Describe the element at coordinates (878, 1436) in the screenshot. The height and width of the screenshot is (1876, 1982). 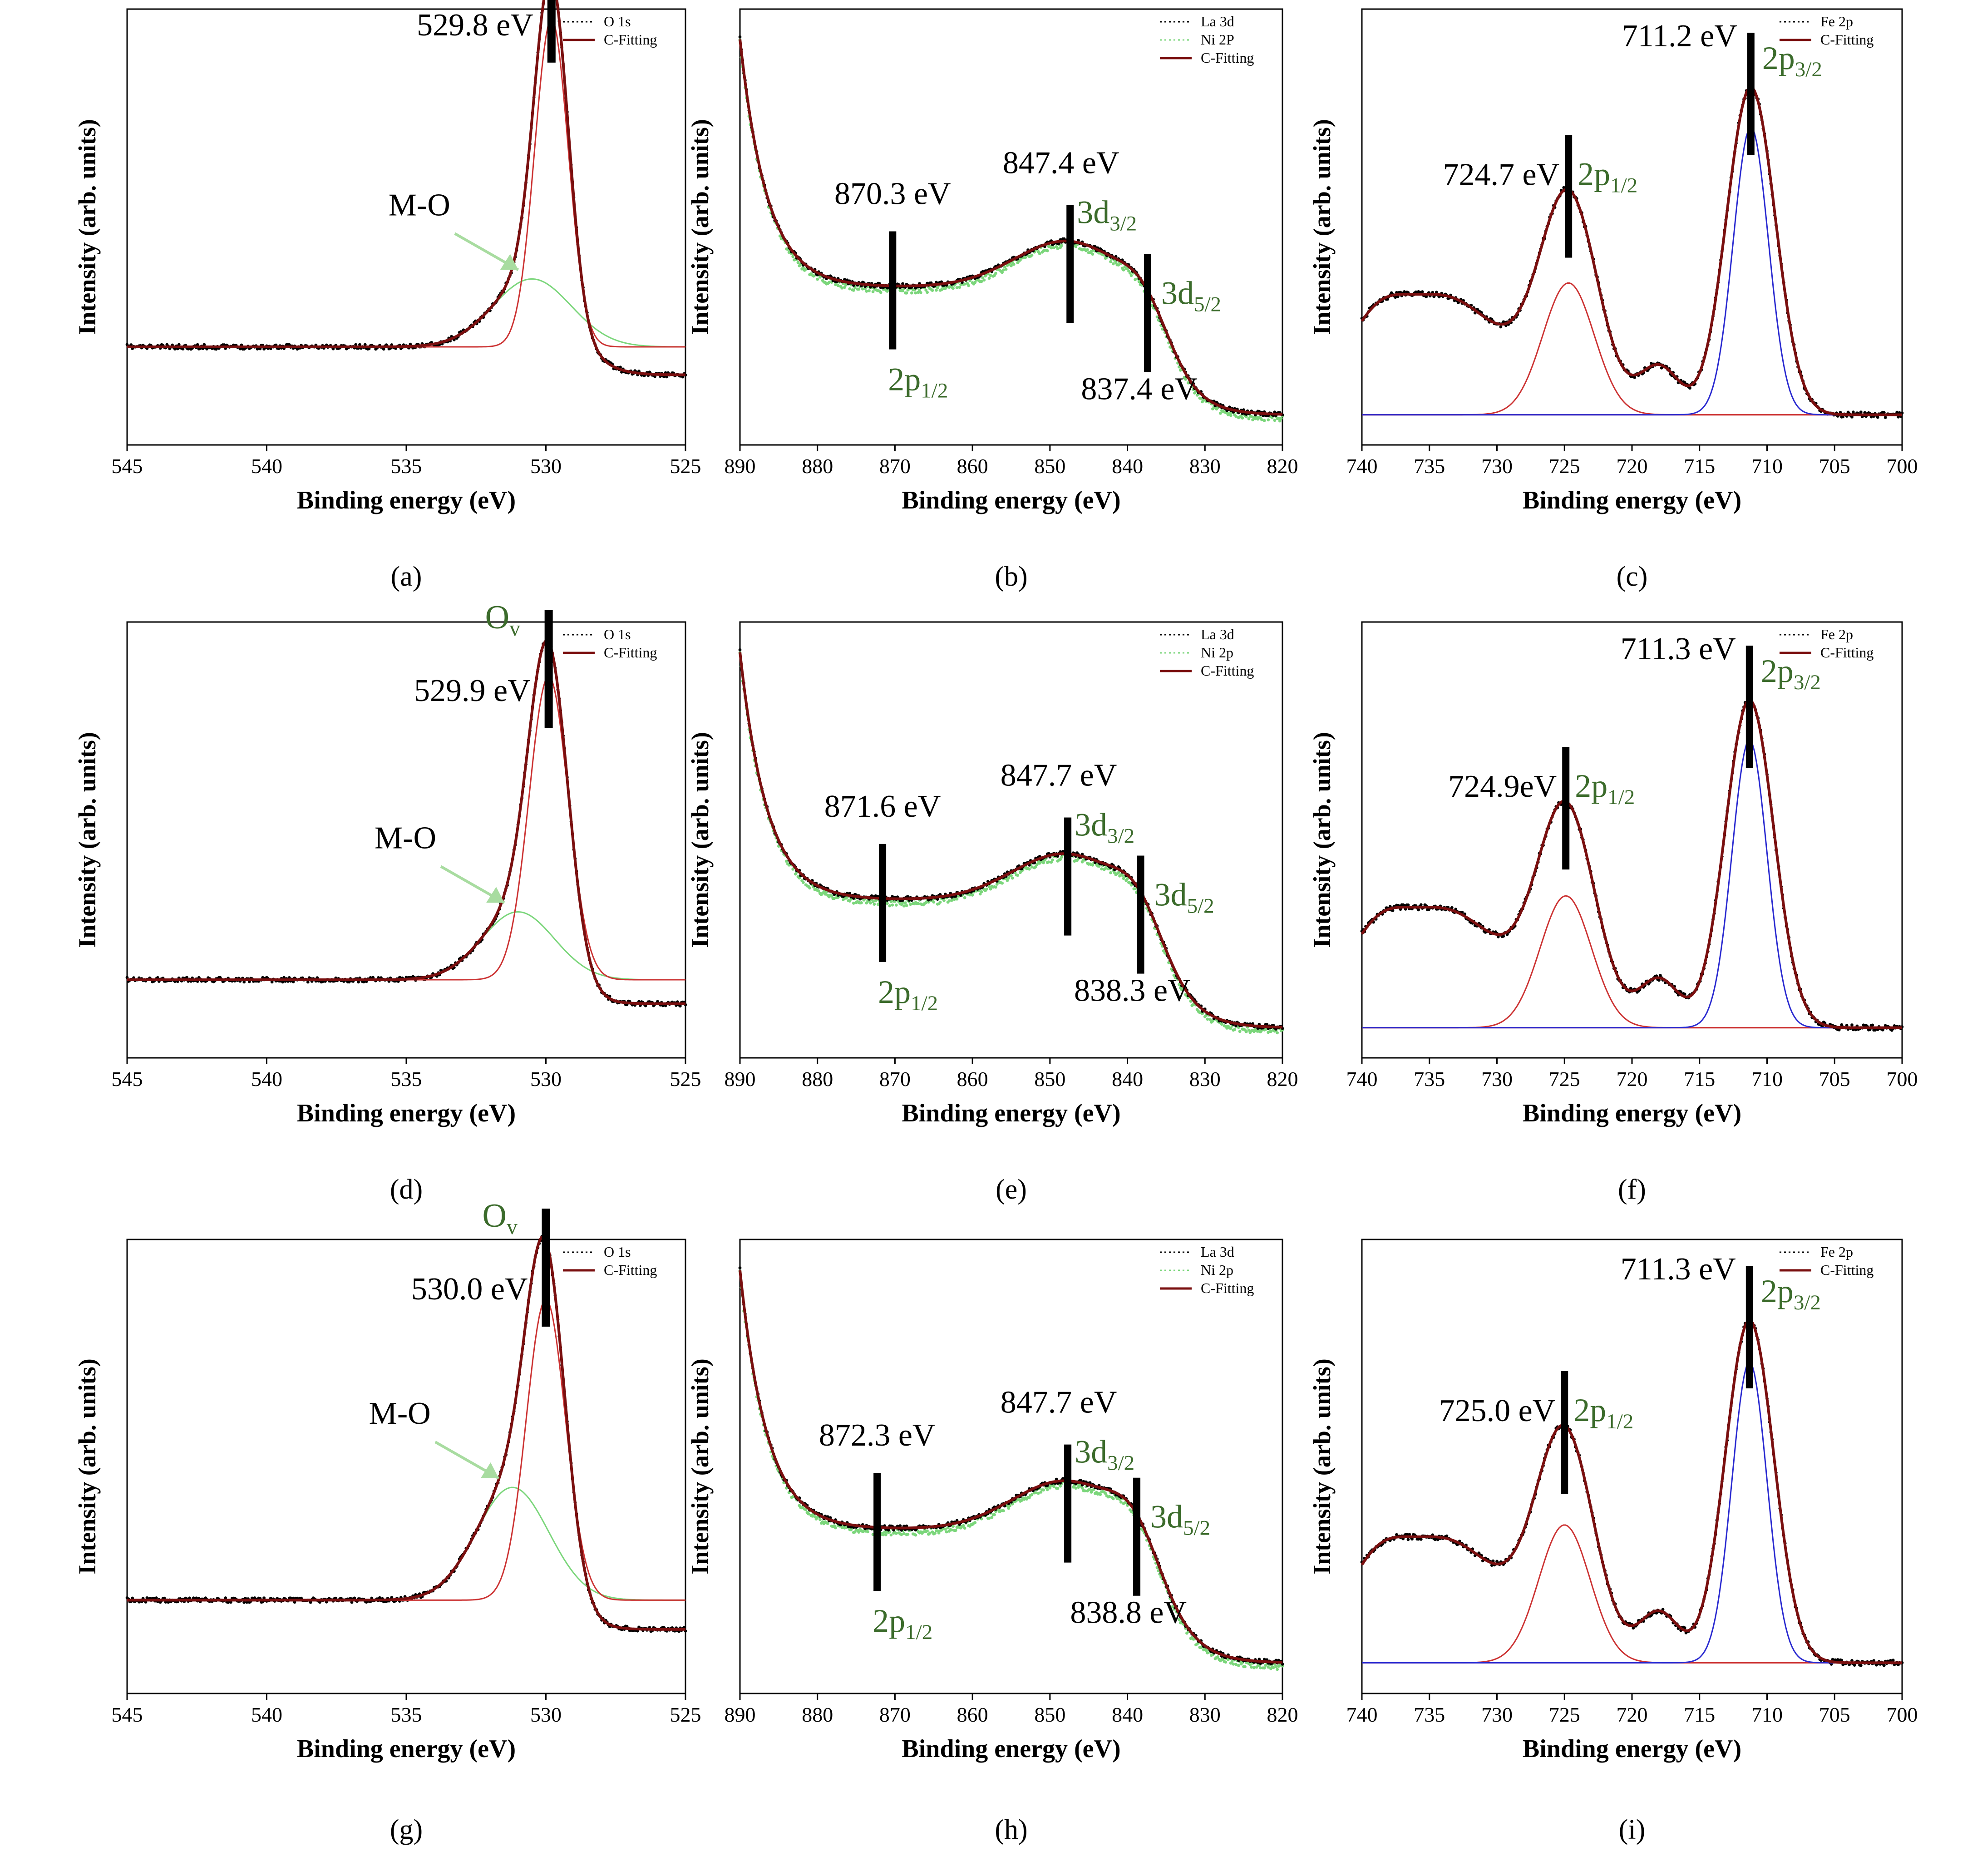
I see `peak-value-label: 872.3 eV` at that location.